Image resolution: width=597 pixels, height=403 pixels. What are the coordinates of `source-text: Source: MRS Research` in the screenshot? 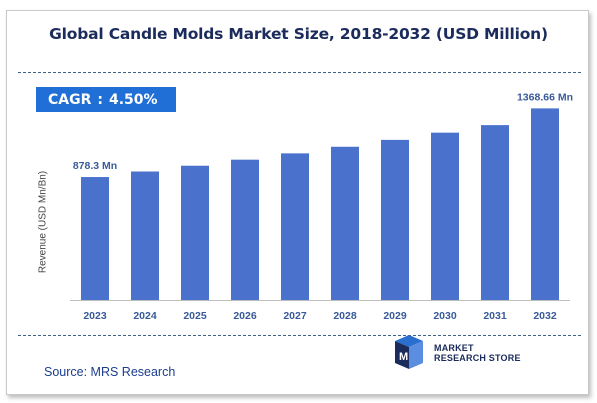 It's located at (110, 372).